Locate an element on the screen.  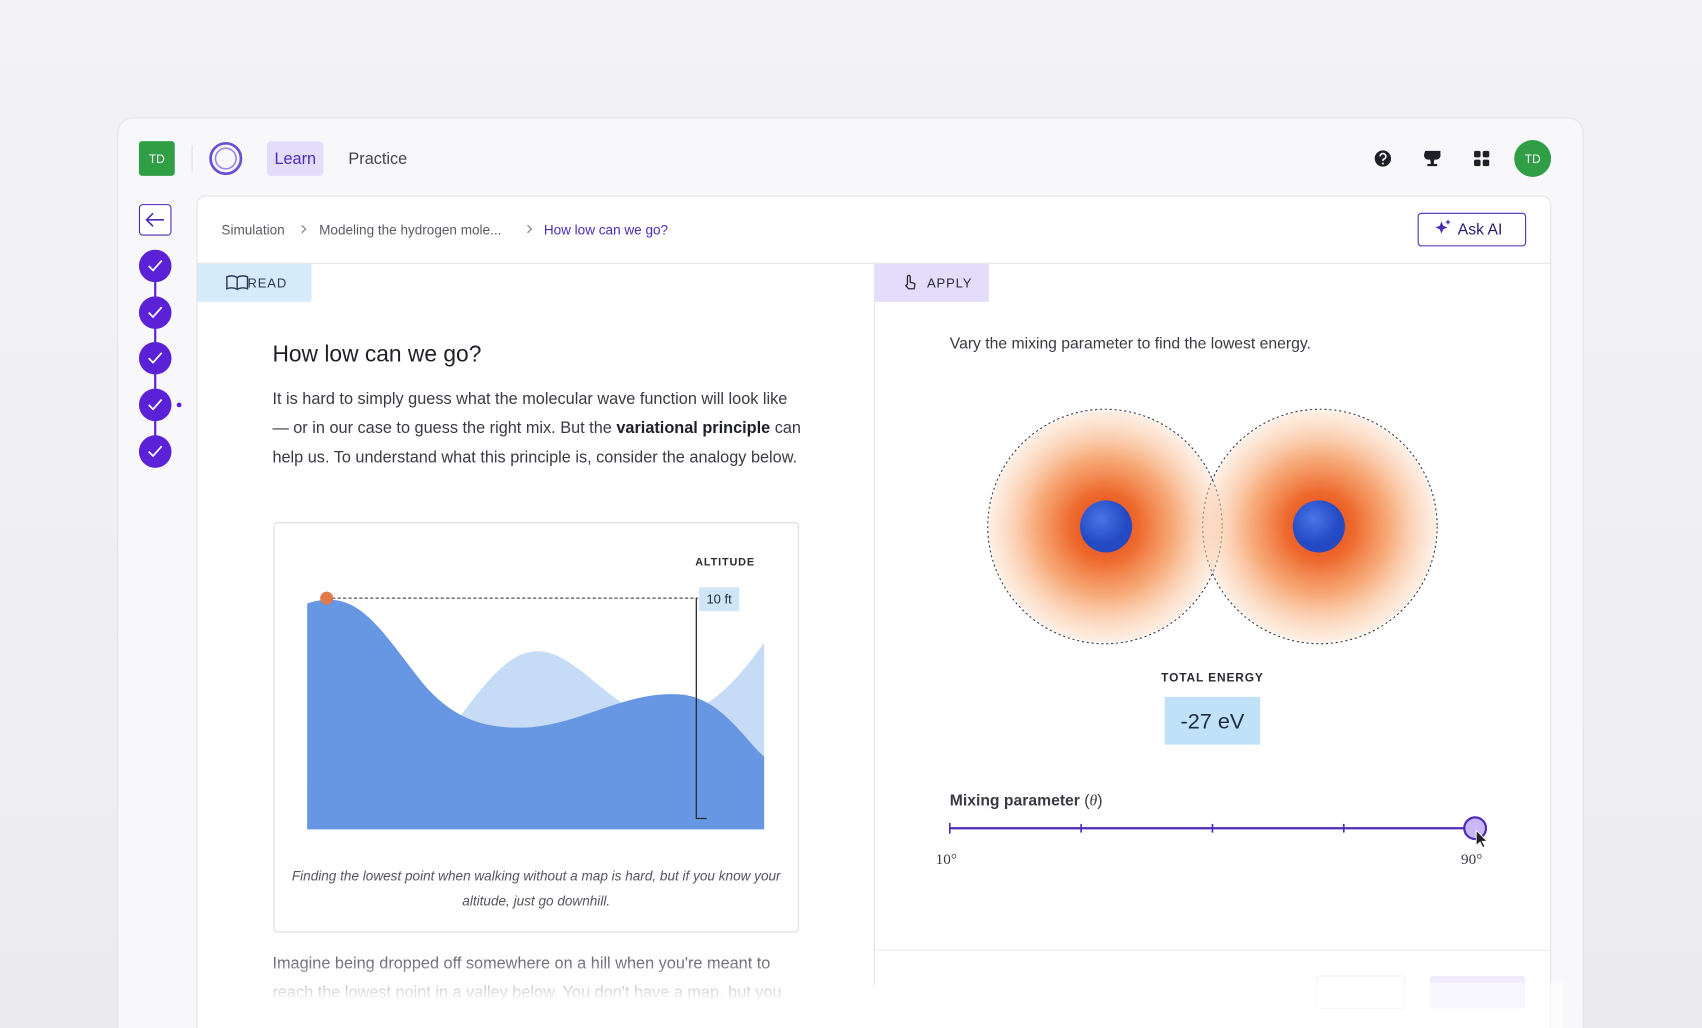
sparkle-icon is located at coordinates (1443, 226).